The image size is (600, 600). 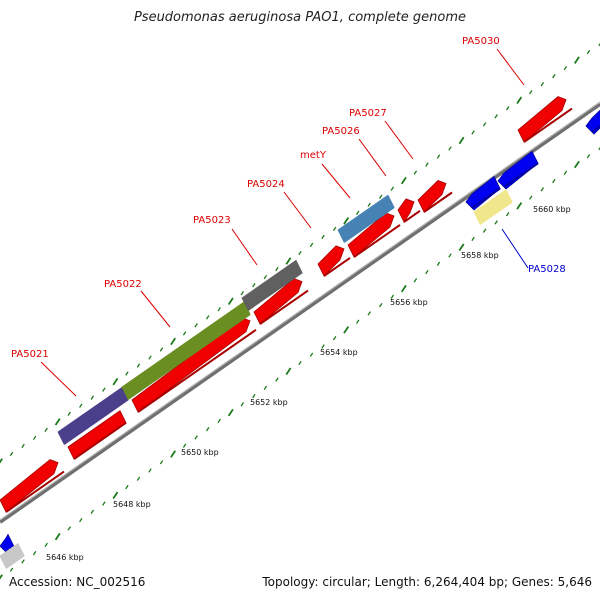 I want to click on gene-red-1-edge, so click(x=35, y=491).